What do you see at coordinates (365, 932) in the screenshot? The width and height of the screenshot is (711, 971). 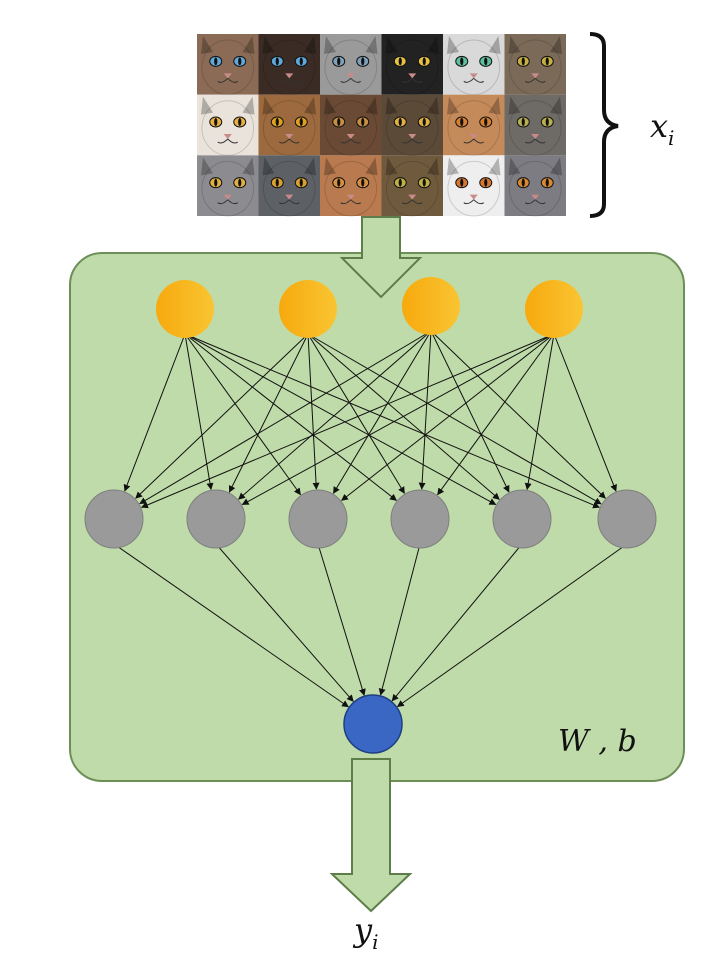 I see `output-label: yi` at bounding box center [365, 932].